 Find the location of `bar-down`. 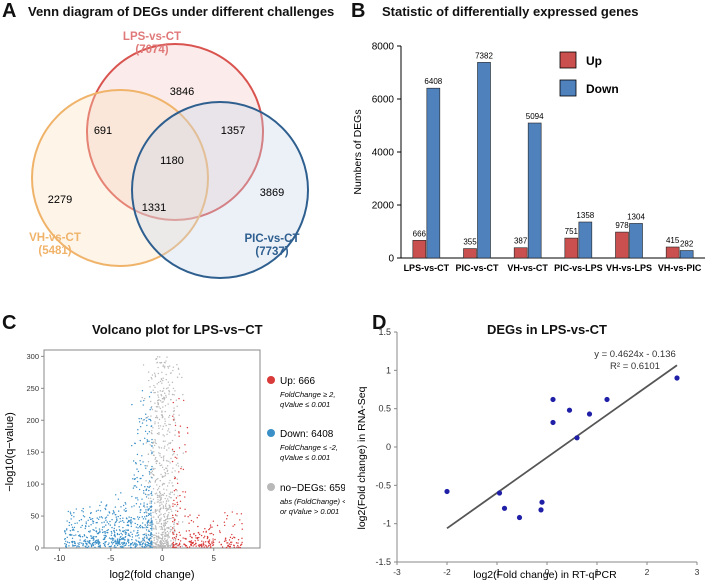

bar-down is located at coordinates (636, 241).